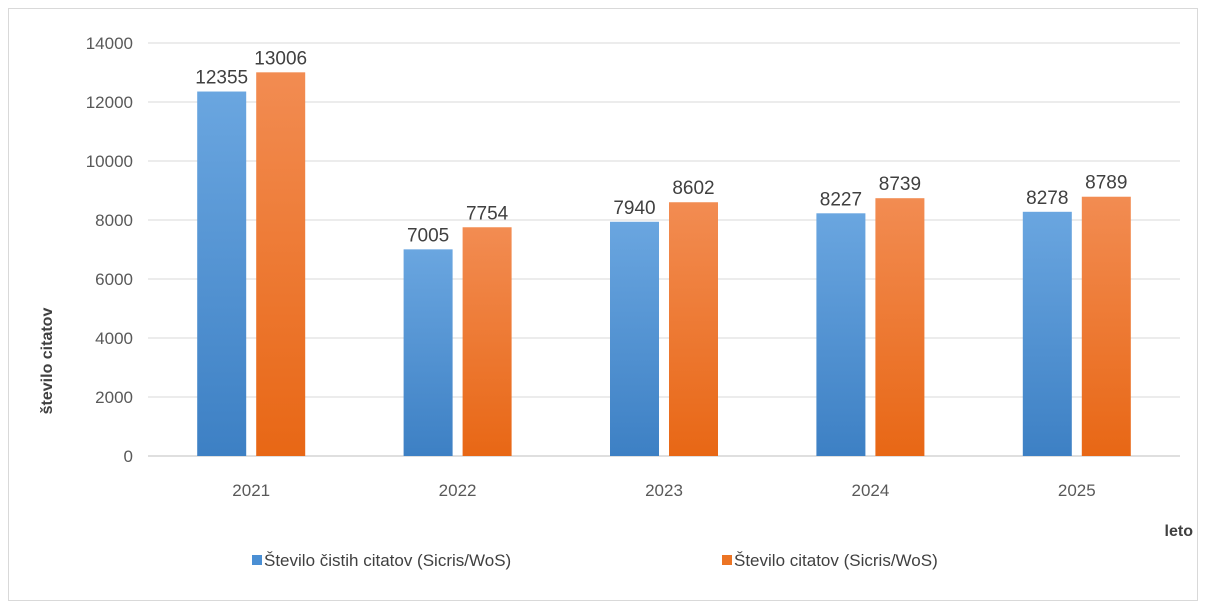  I want to click on y-tick-label: 14000, so click(109, 43).